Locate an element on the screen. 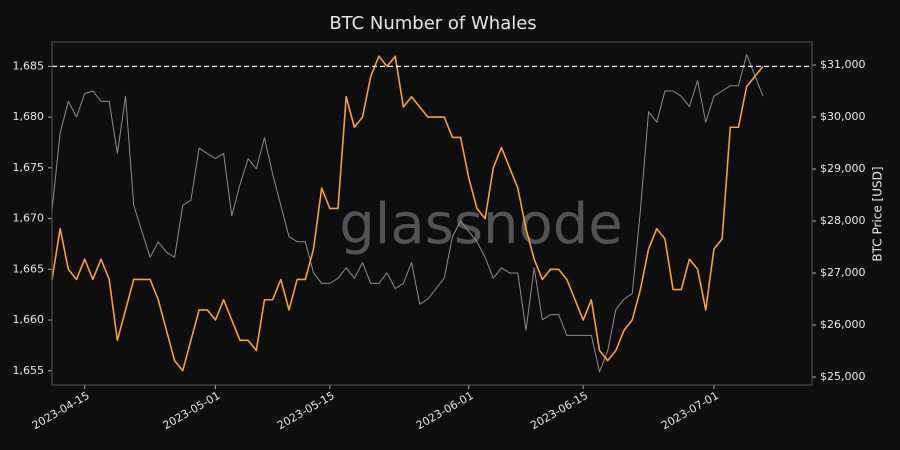 The width and height of the screenshot is (900, 450). y-tick-label: 1,675 is located at coordinates (29, 167).